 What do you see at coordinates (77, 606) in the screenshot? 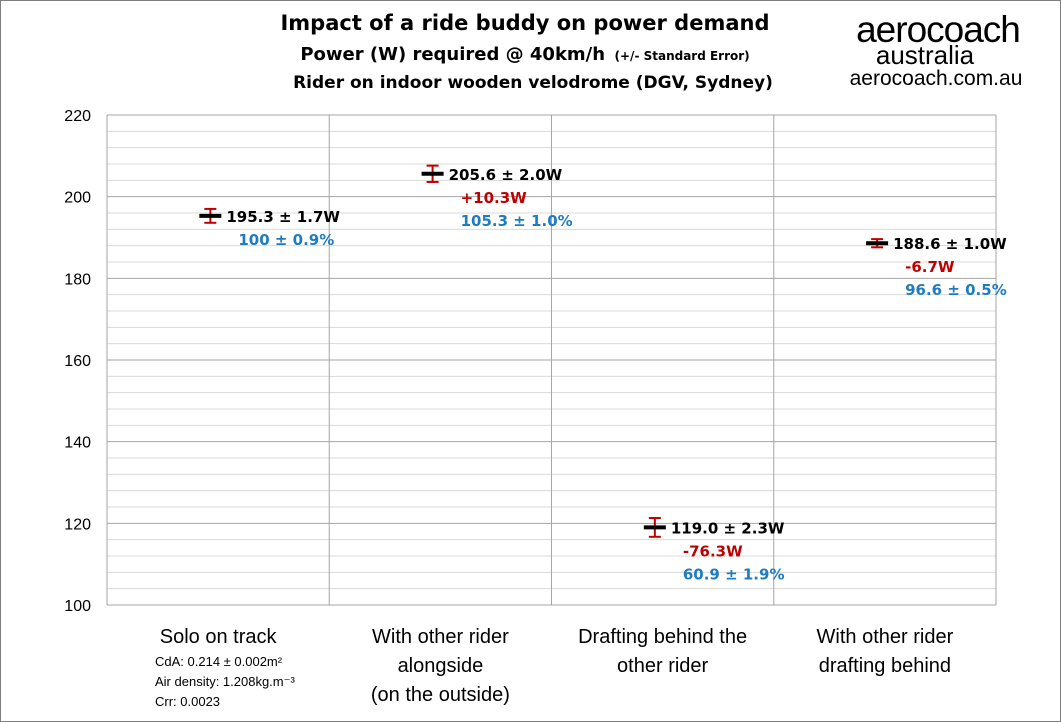
I see `y-tick-label: 100` at bounding box center [77, 606].